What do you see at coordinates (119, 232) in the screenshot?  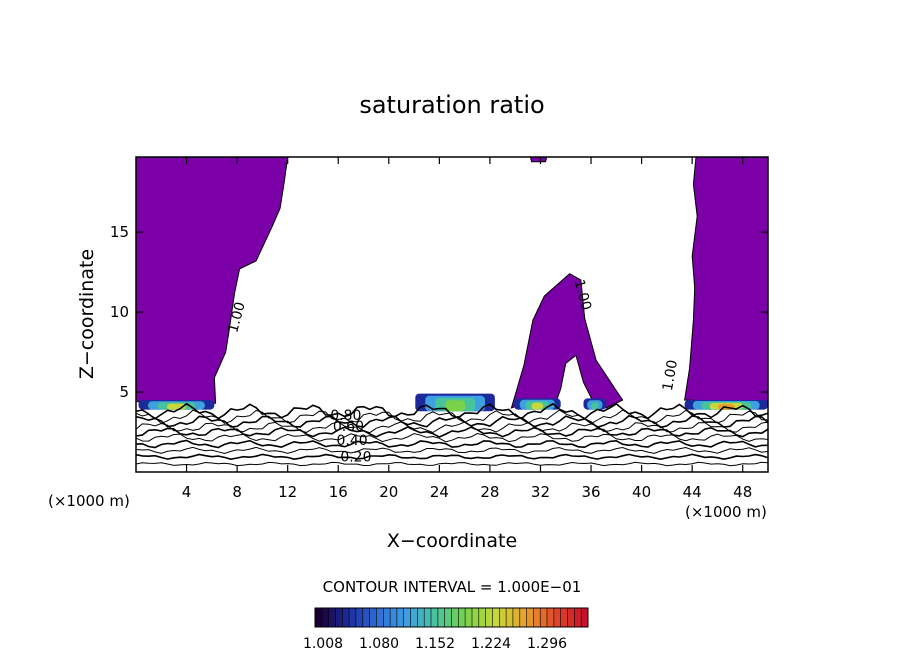 I see `y-tick-label: 15` at bounding box center [119, 232].